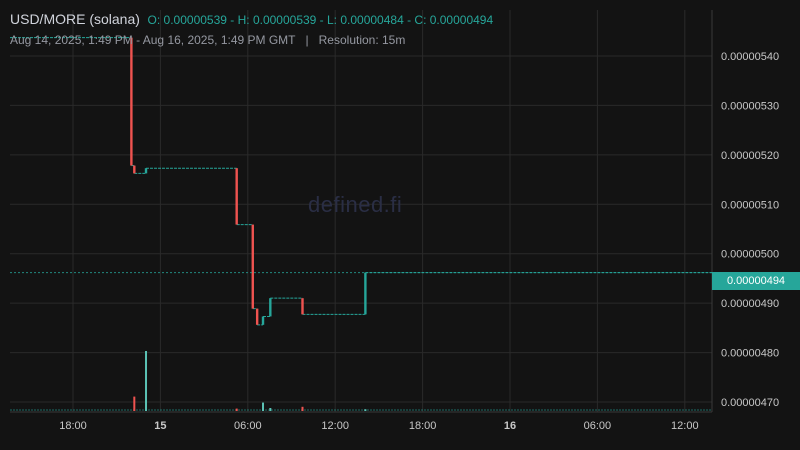  Describe the element at coordinates (75, 19) in the screenshot. I see `symbol-title: USD/MORE (solana)` at that location.